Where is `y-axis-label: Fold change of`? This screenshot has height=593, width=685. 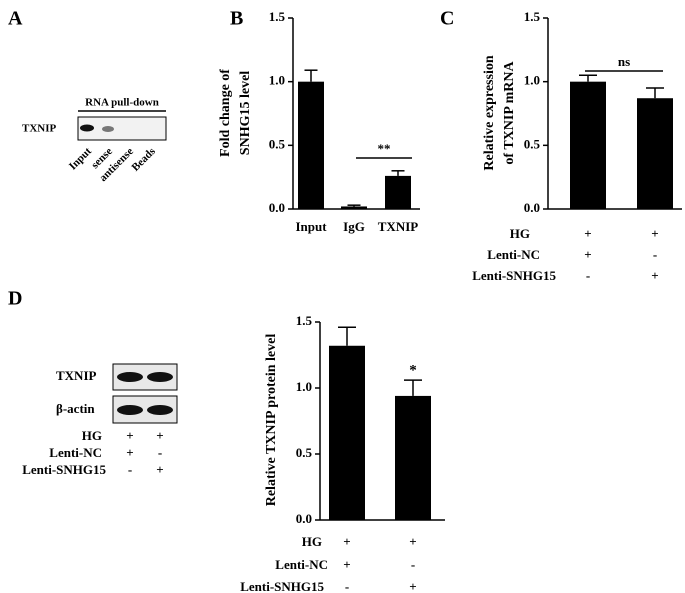 y-axis-label: Fold change of is located at coordinates (225, 113).